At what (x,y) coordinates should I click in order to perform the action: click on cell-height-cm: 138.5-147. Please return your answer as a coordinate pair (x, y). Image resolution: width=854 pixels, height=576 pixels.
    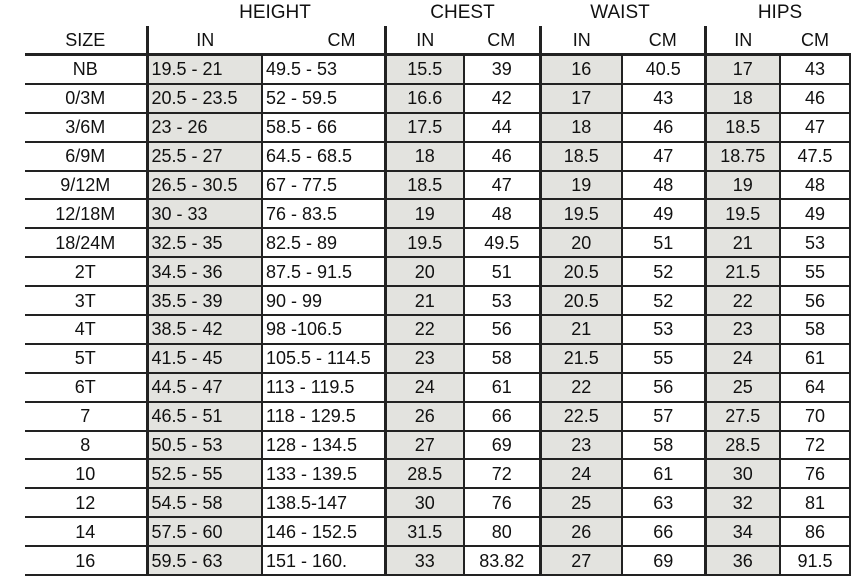
    Looking at the image, I should click on (324, 503).